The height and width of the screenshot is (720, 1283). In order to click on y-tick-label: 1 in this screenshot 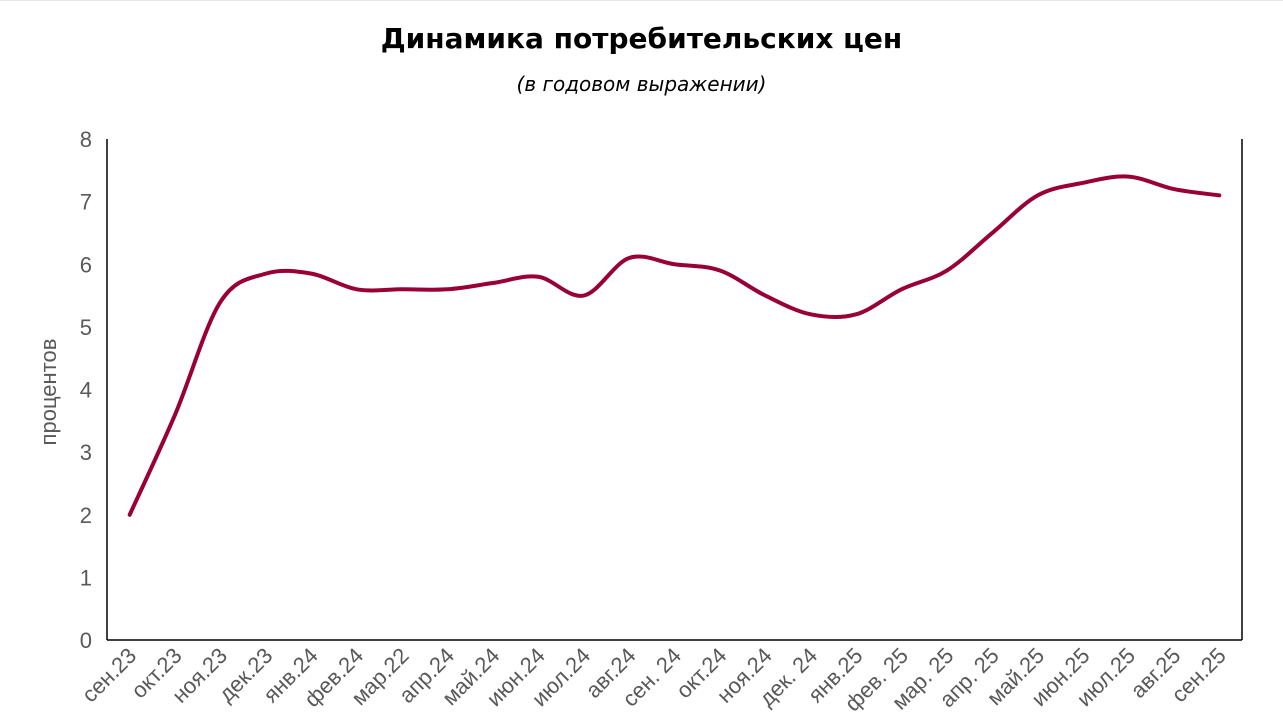, I will do `click(86, 577)`.